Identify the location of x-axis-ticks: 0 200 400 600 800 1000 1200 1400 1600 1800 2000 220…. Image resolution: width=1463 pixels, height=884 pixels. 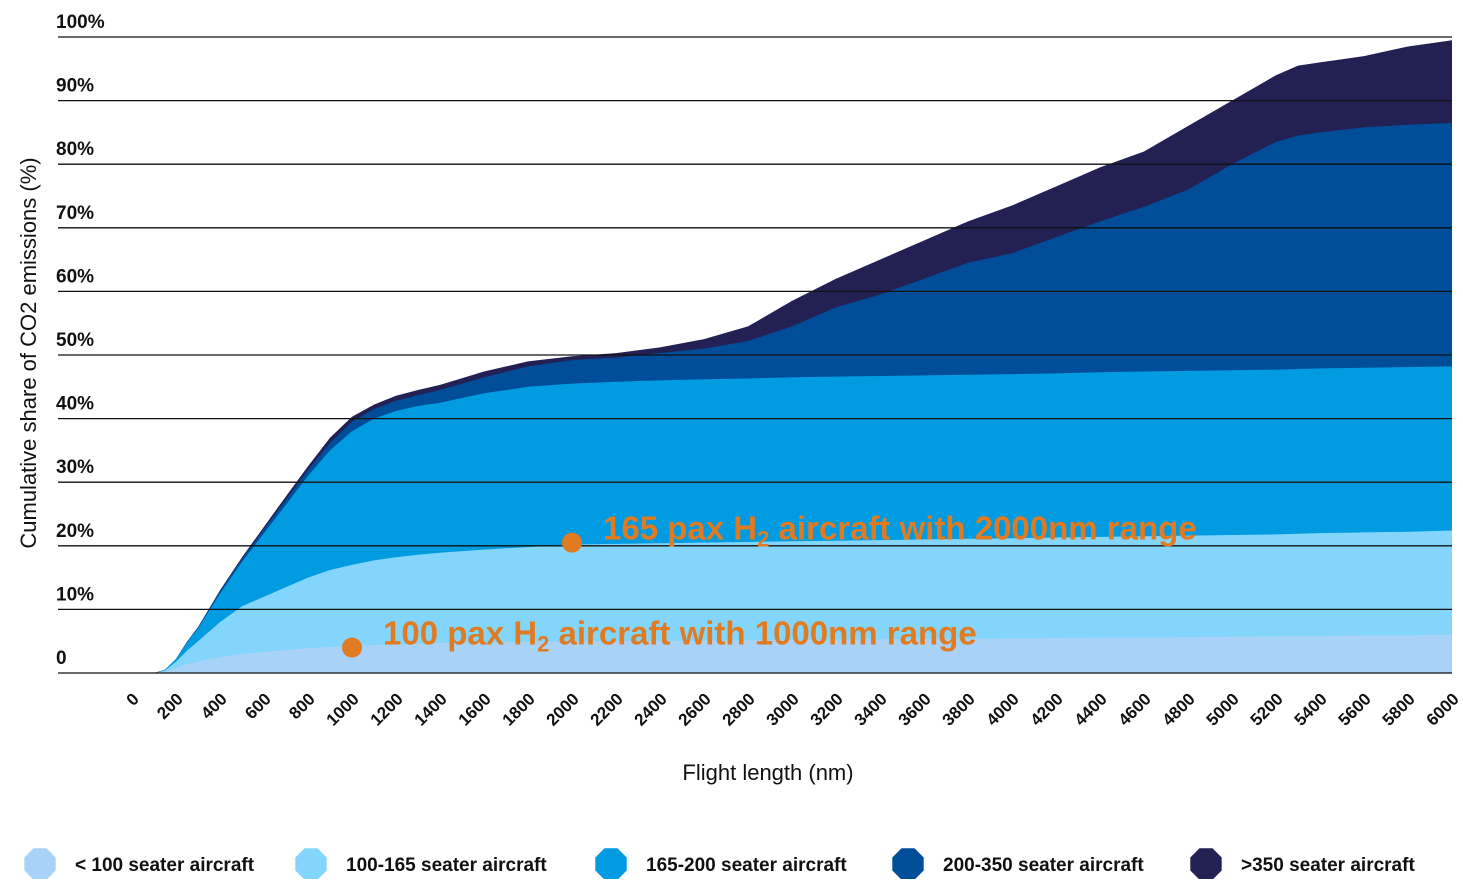
(793, 709).